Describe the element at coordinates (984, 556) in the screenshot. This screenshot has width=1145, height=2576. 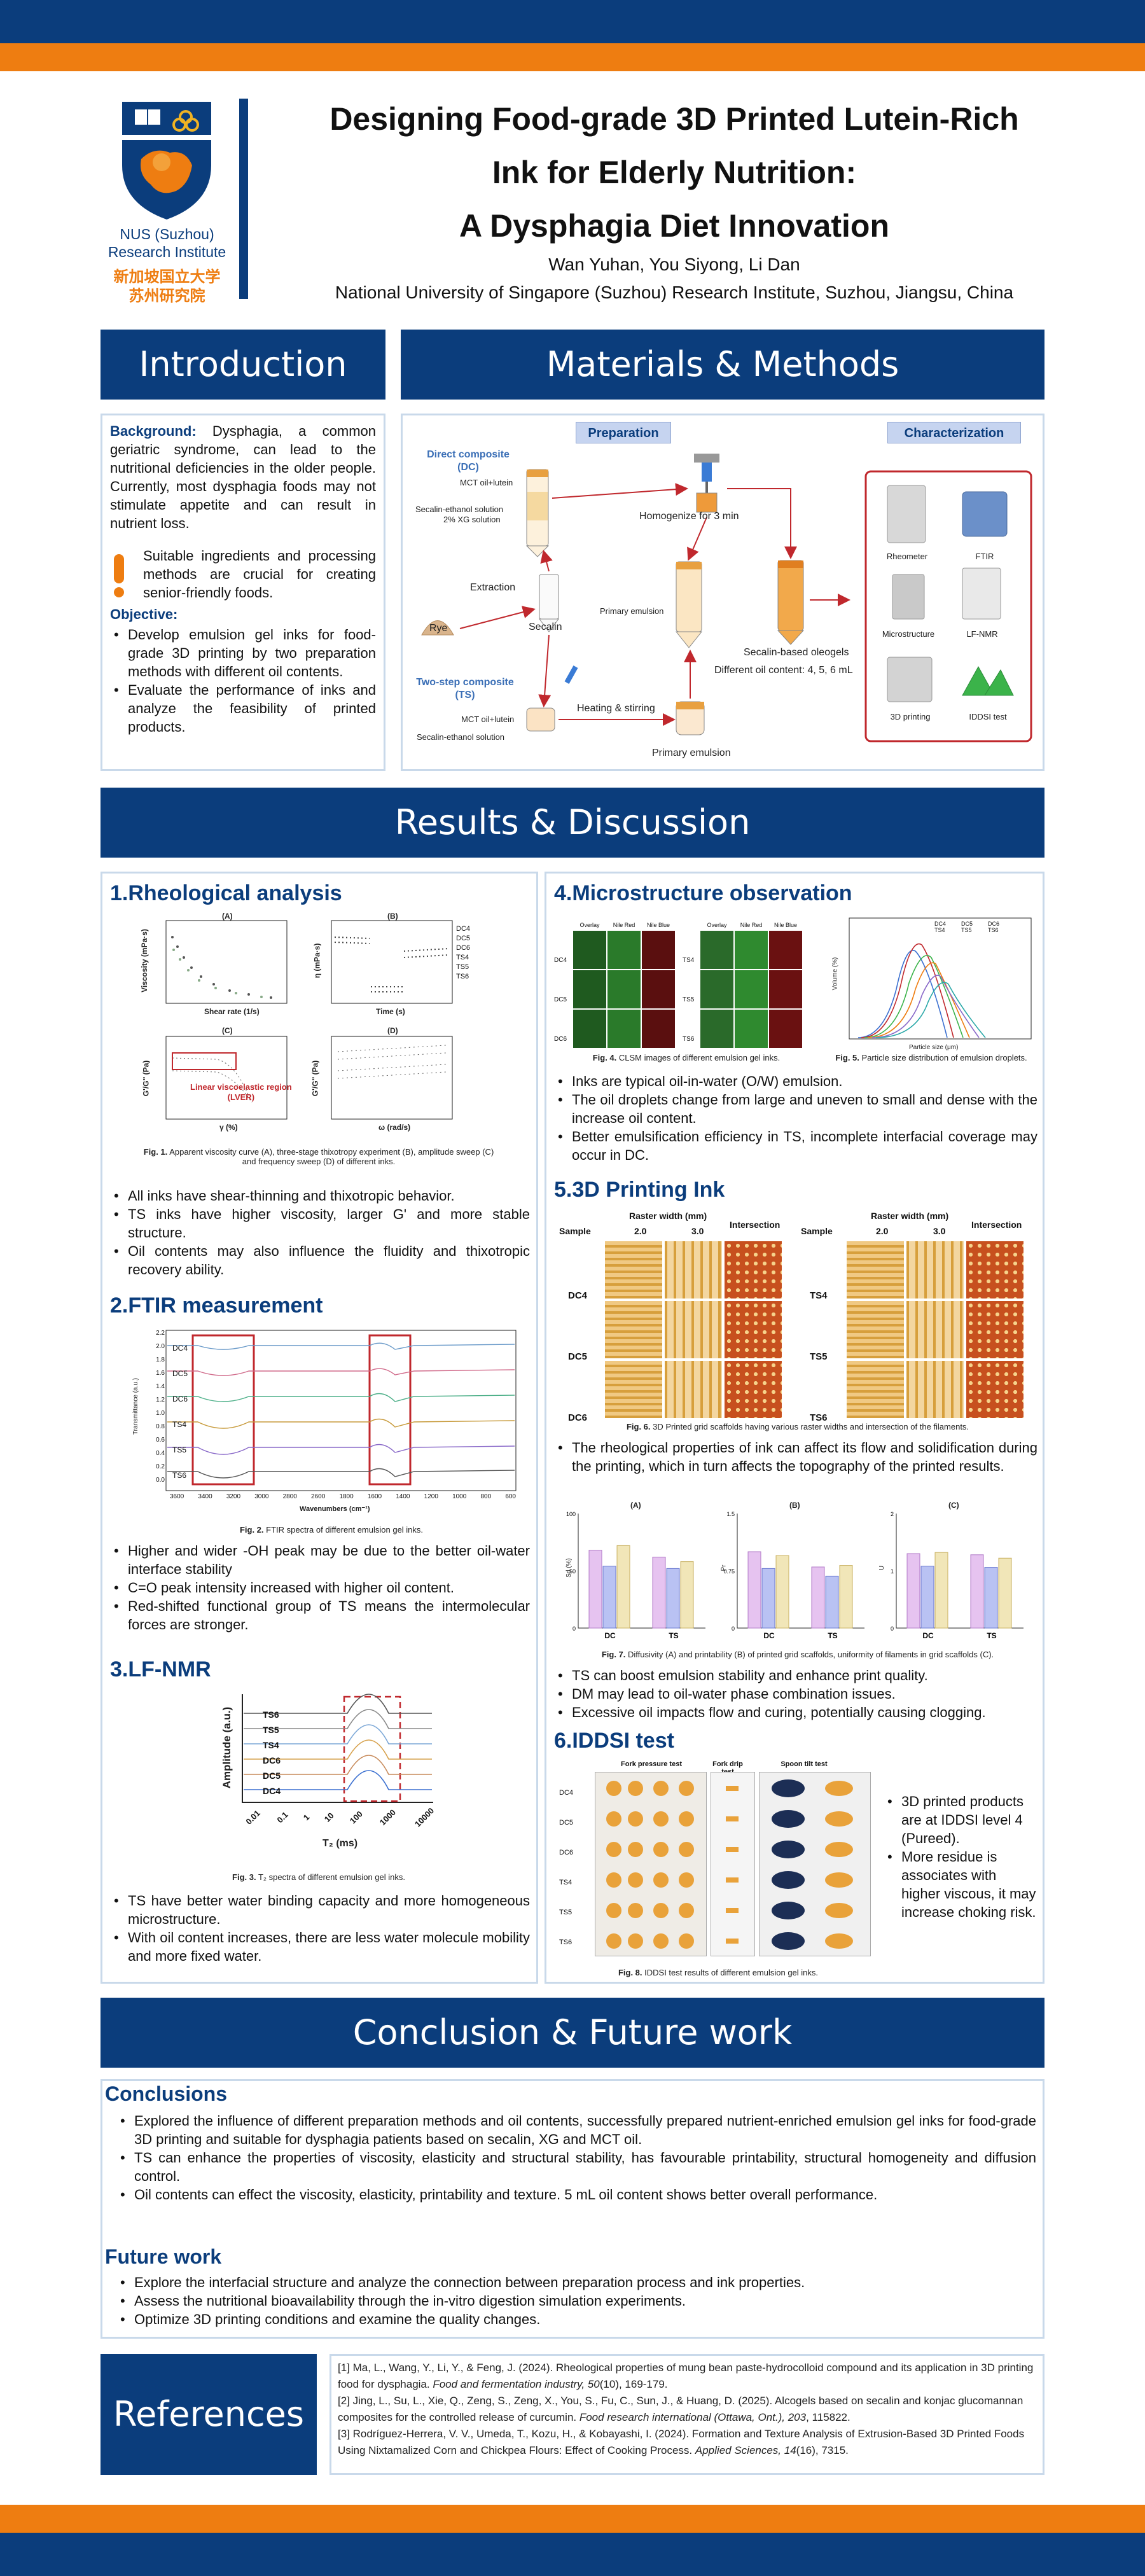
I see `ftir-label: FTIR` at that location.